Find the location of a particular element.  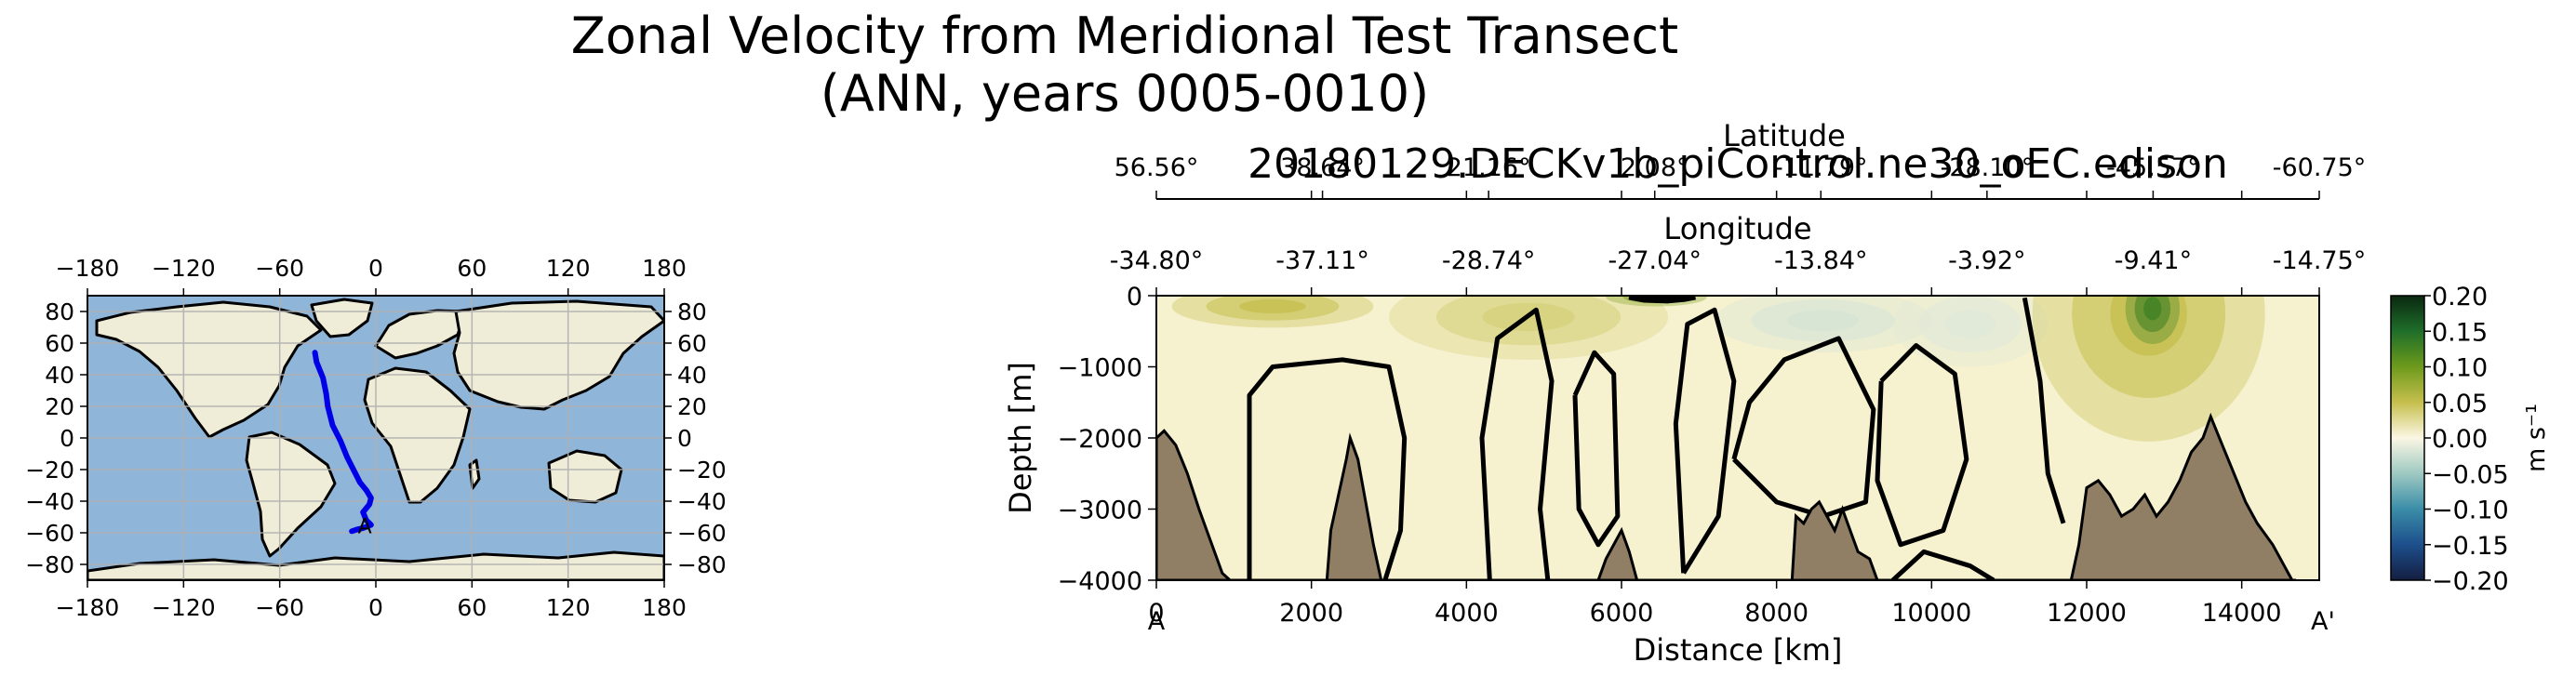

latitude-tick-label: 21.16° is located at coordinates (1489, 167).